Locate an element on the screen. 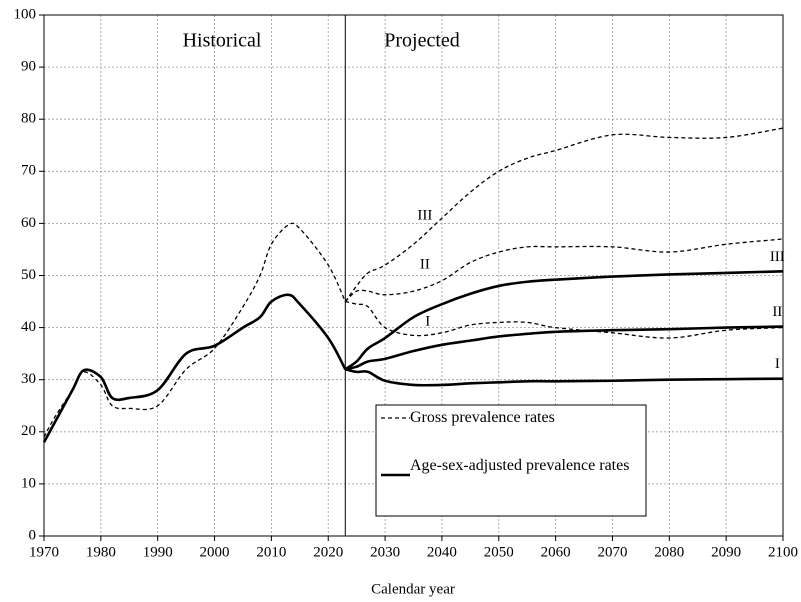  y-tick-label: 20 is located at coordinates (28, 431).